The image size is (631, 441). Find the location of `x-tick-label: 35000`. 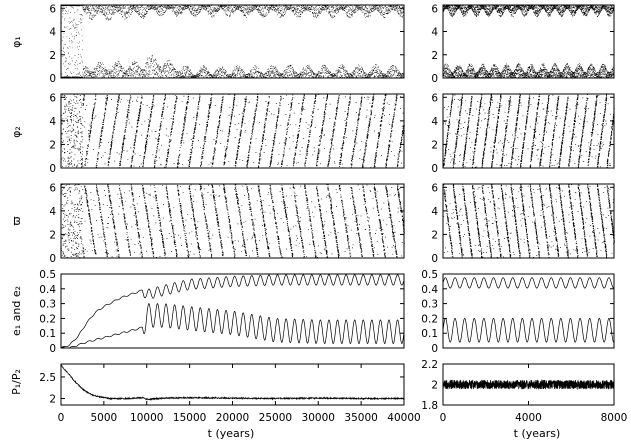

x-tick-label: 35000 is located at coordinates (360, 418).